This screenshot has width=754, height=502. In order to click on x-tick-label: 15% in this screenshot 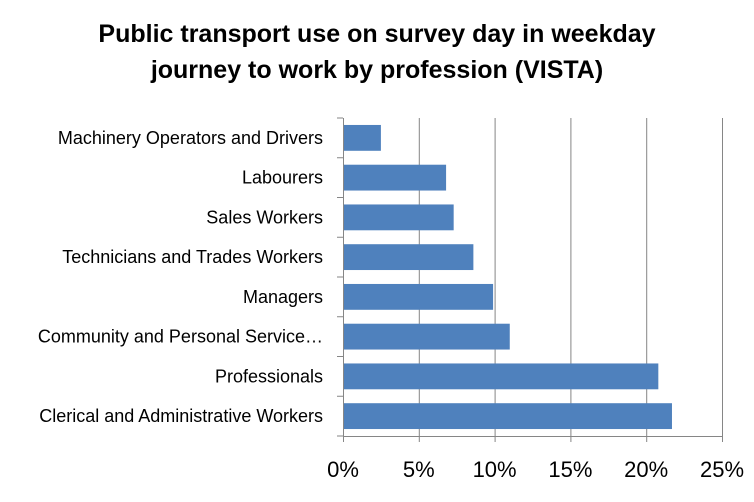, I will do `click(570, 469)`.